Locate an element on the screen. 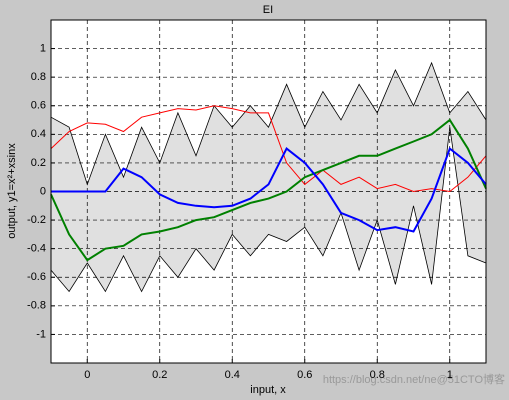  y-tick-label: 0.2 is located at coordinates (38, 163).